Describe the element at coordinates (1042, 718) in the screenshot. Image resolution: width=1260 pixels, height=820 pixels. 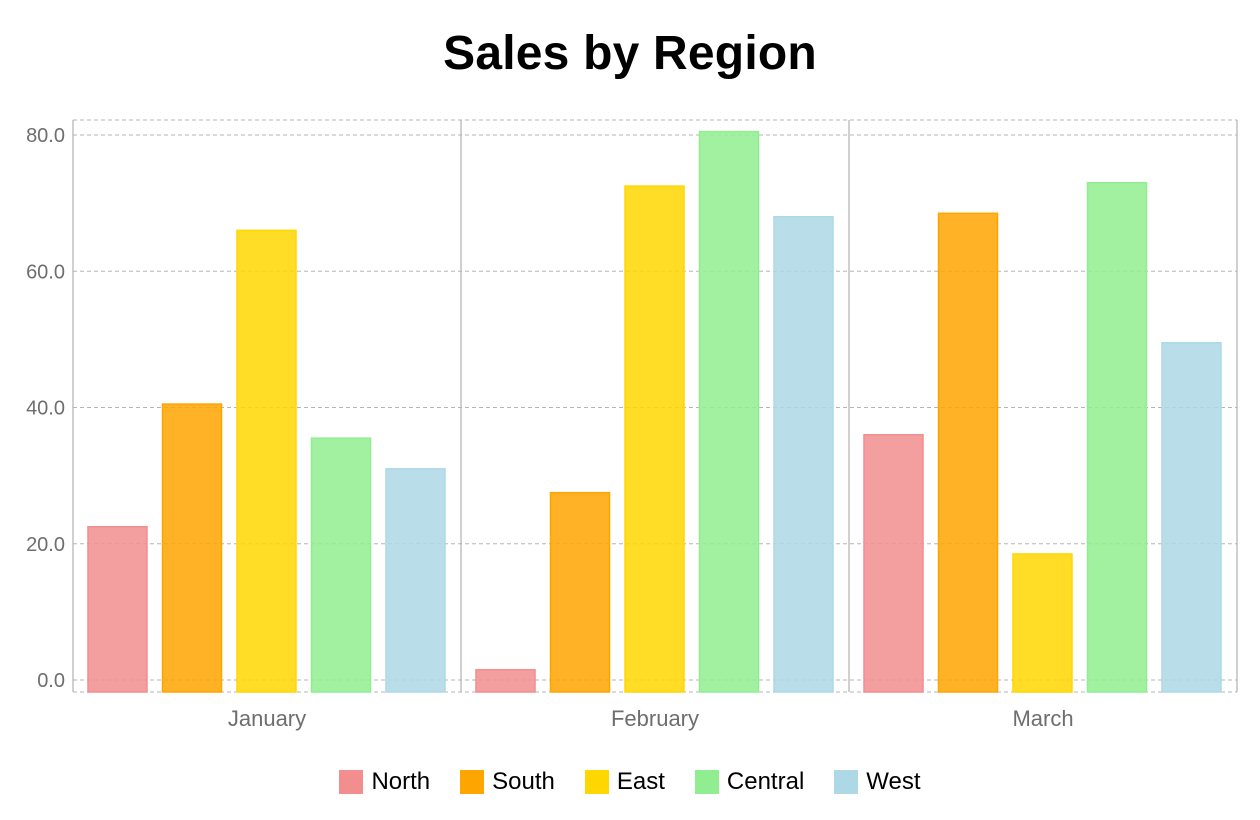
I see `x-category-label: March` at that location.